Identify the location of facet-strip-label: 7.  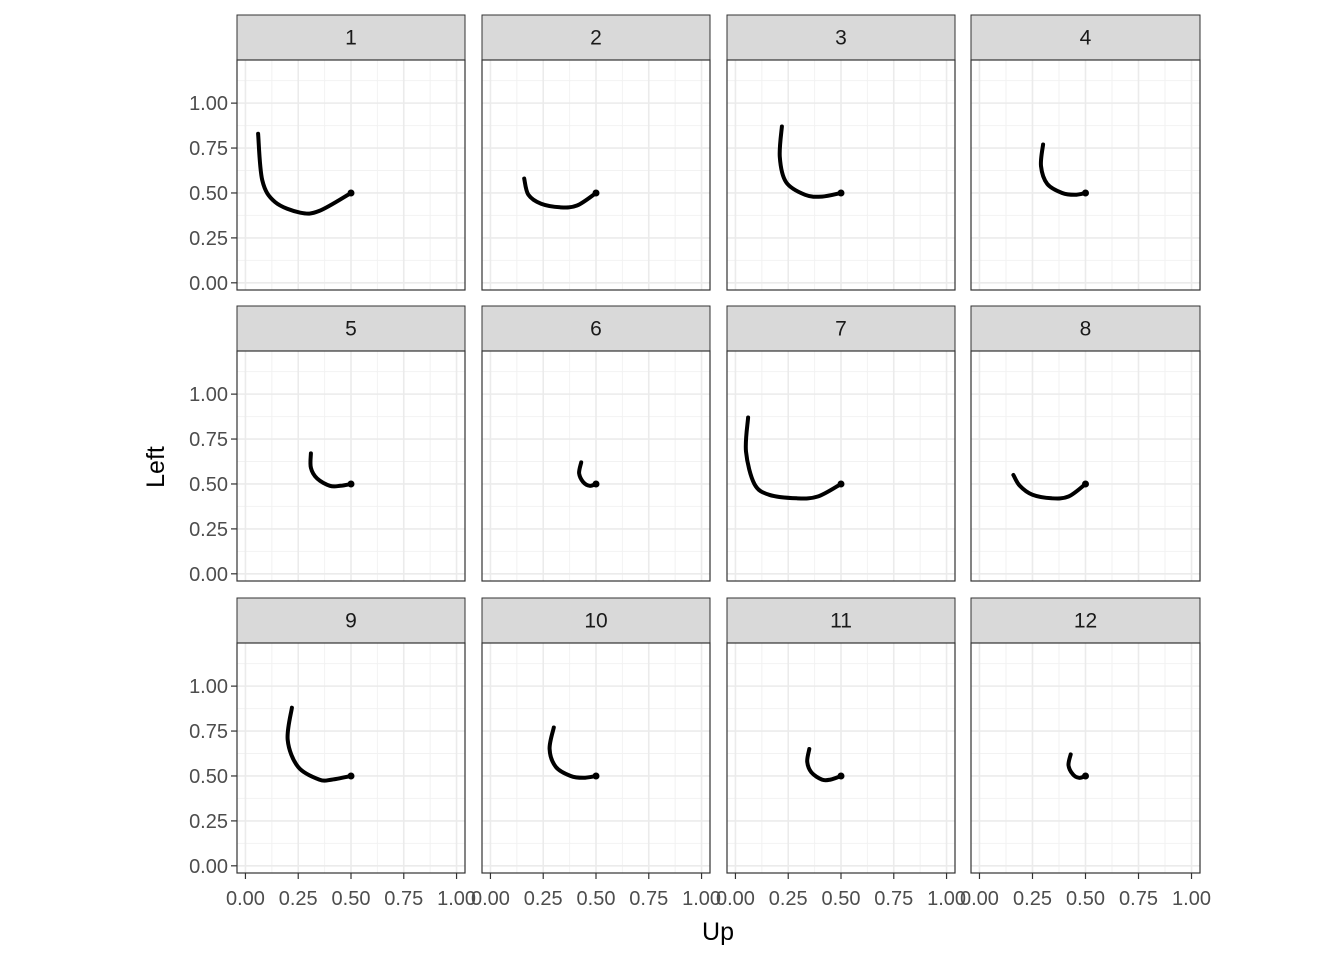
(841, 329).